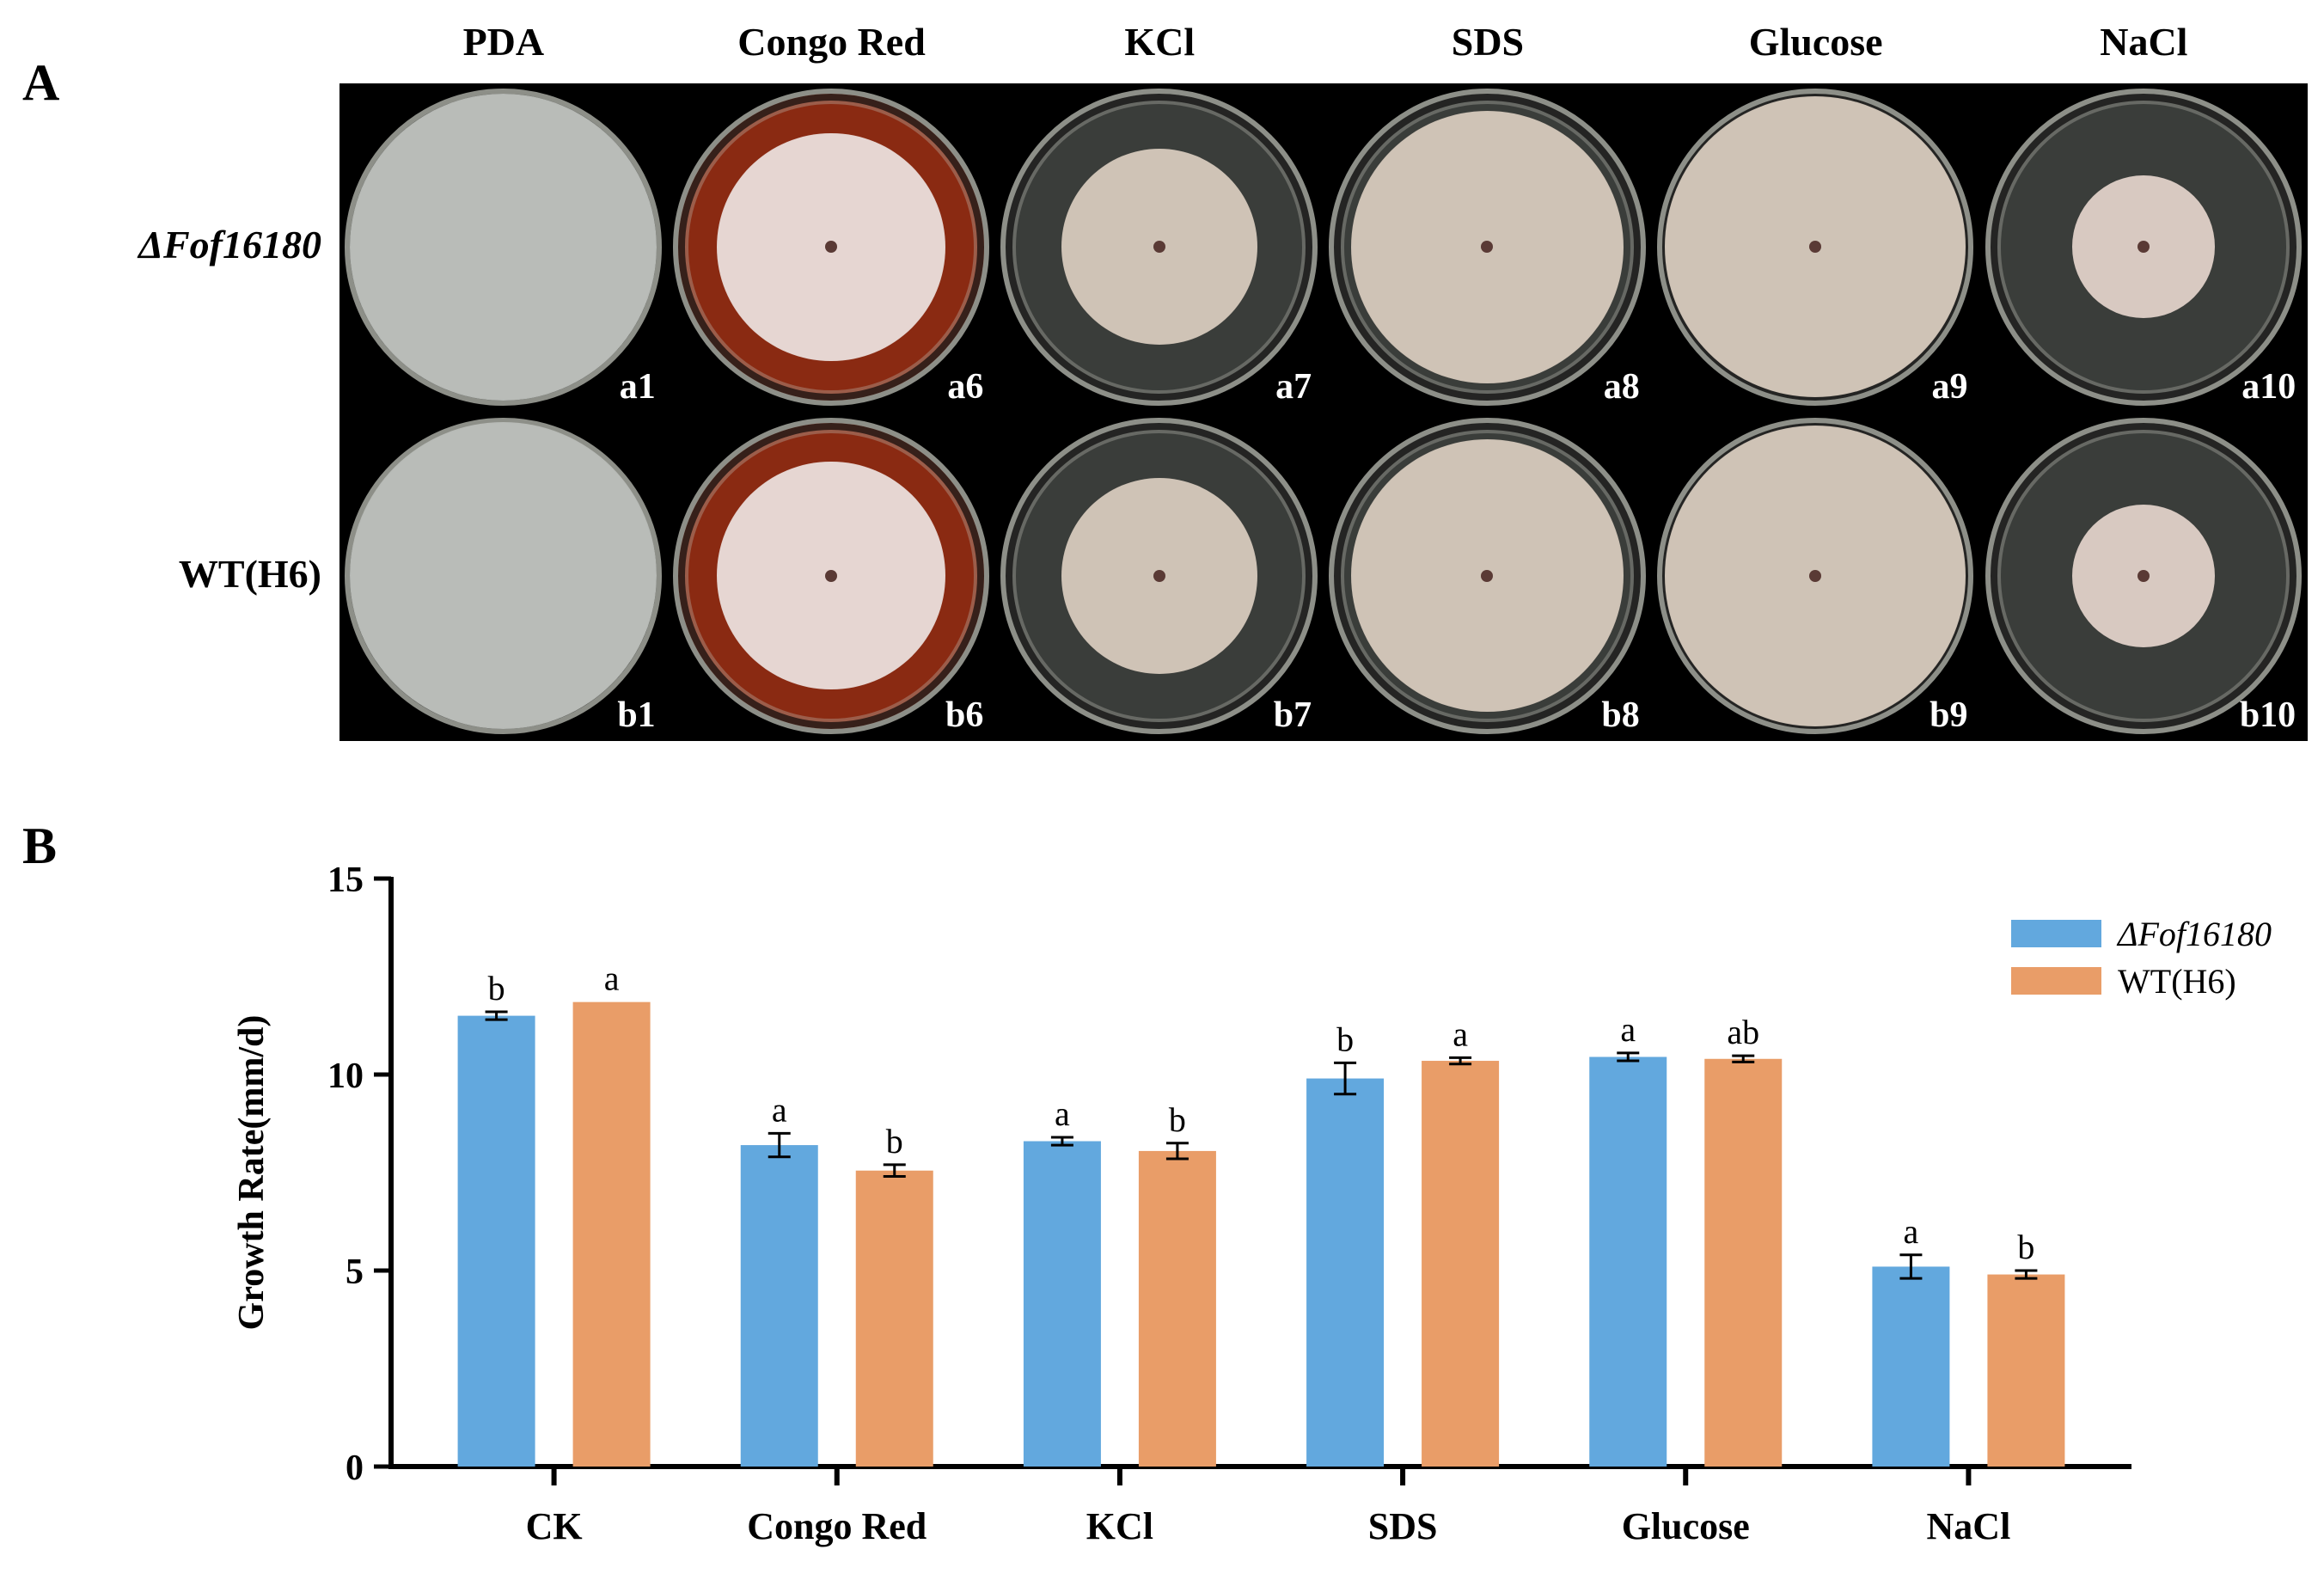 The image size is (2324, 1574). Describe the element at coordinates (837, 1526) in the screenshot. I see `x-tick-label: Congo Red` at that location.